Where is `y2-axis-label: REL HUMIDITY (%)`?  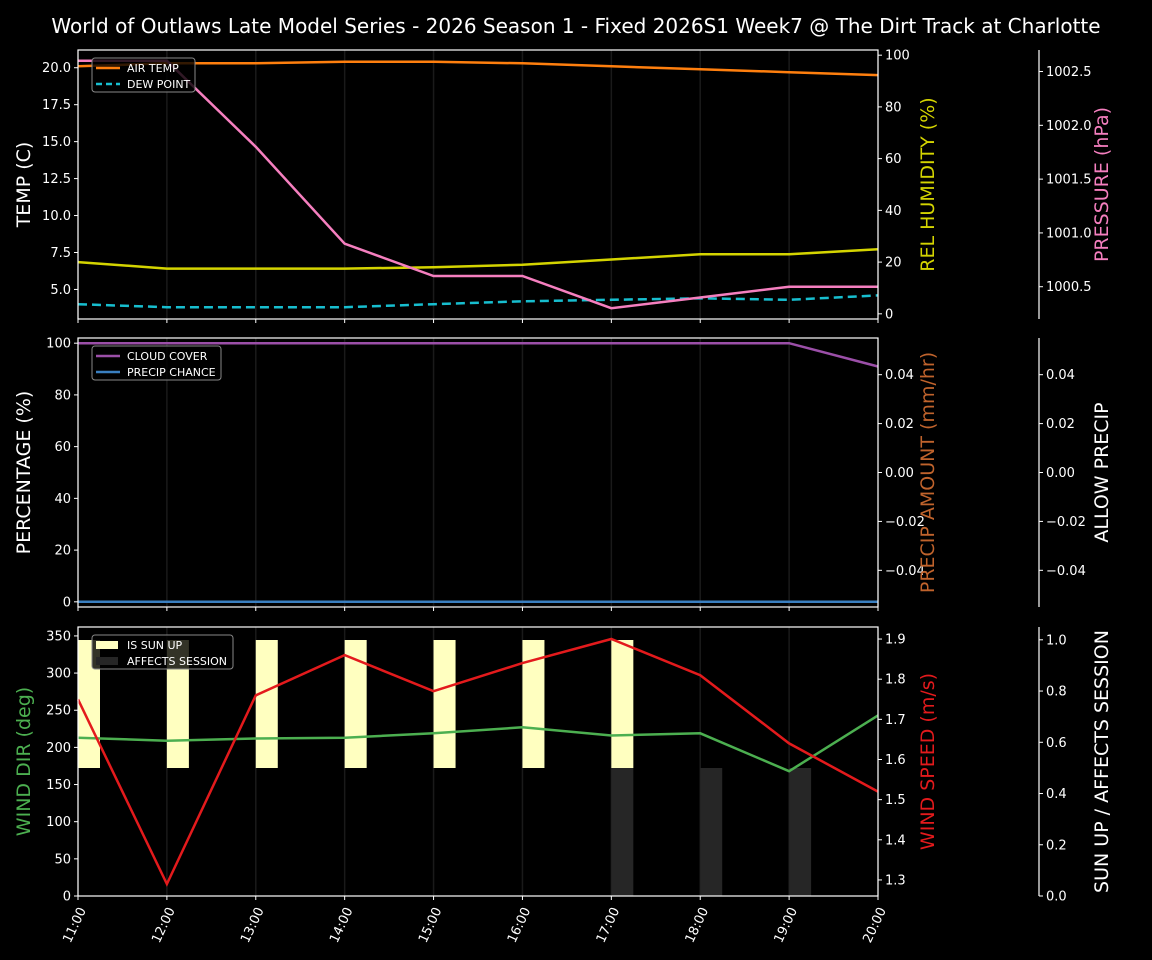
y2-axis-label: REL HUMIDITY (%) is located at coordinates (928, 184).